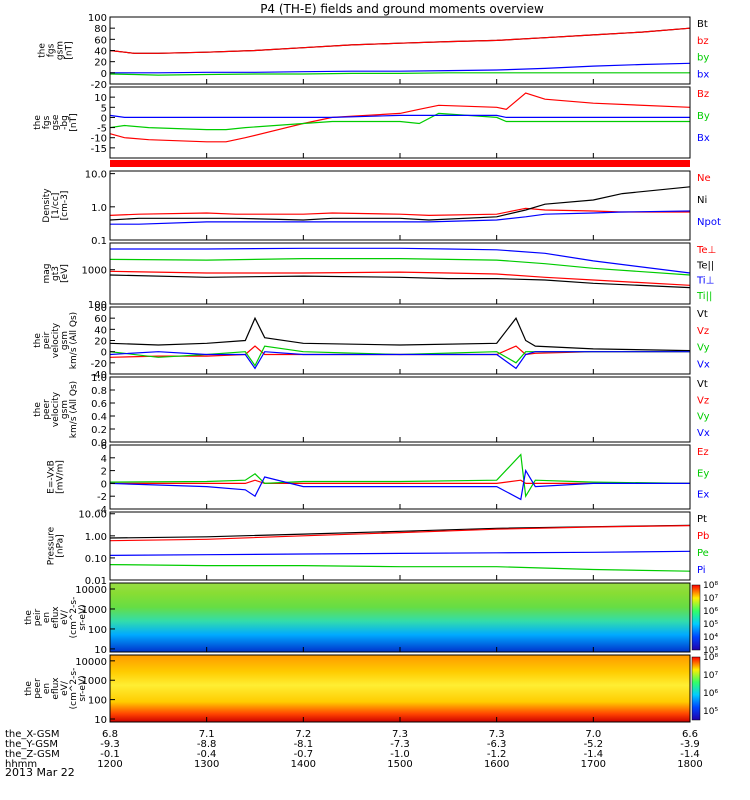 The height and width of the screenshot is (800, 750). What do you see at coordinates (99, 85) in the screenshot?
I see `y-tick-label: -20` at bounding box center [99, 85].